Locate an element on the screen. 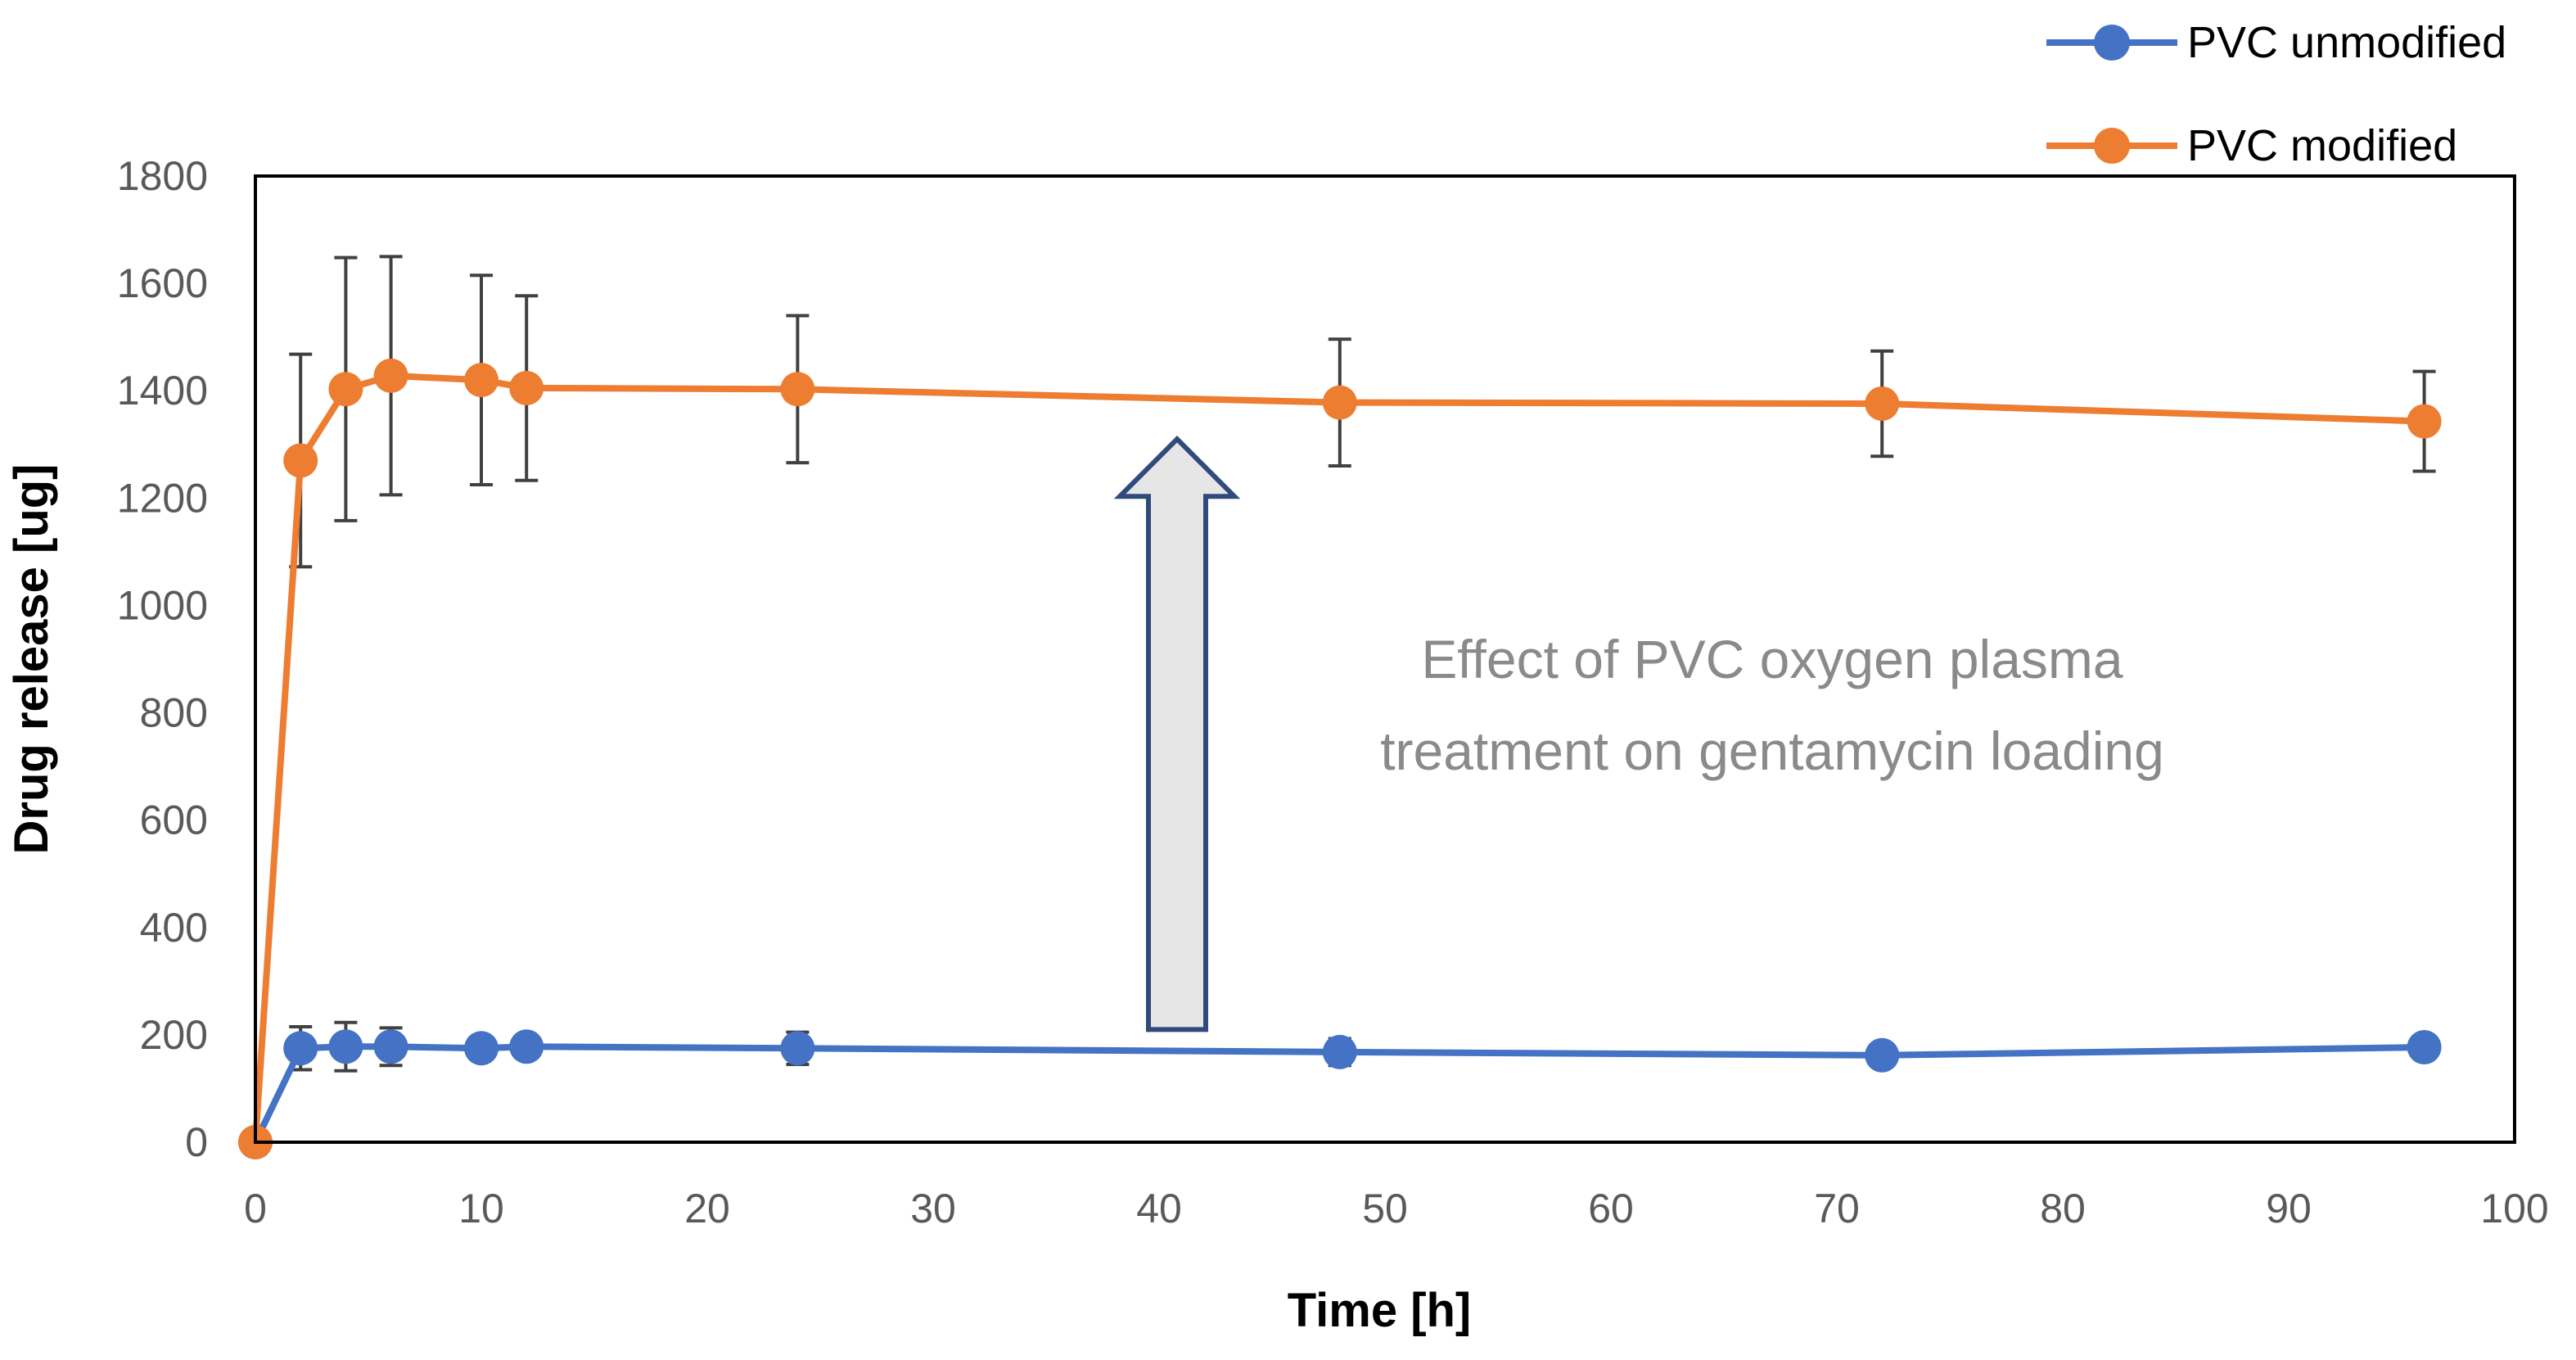  x-tick-label: 10 is located at coordinates (481, 1208).